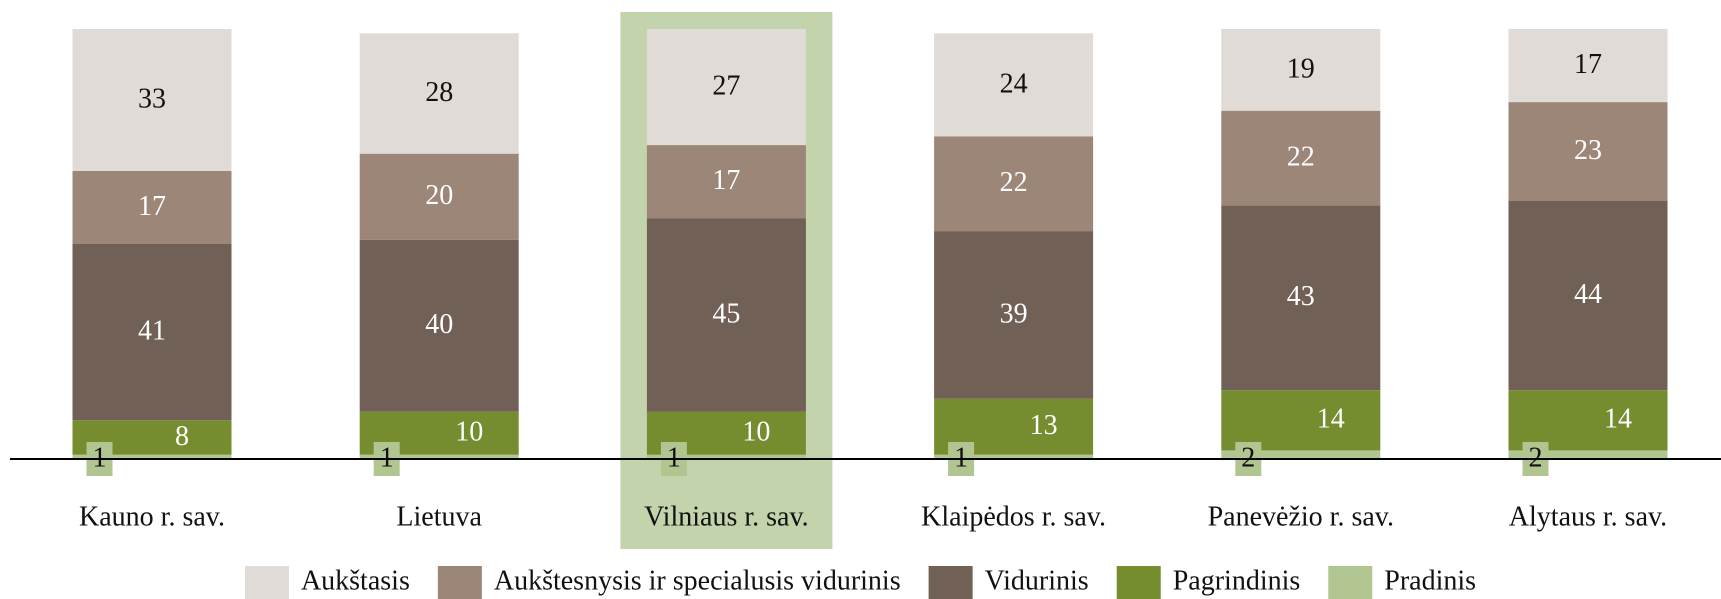  I want to click on data-label: 45, so click(726, 313).